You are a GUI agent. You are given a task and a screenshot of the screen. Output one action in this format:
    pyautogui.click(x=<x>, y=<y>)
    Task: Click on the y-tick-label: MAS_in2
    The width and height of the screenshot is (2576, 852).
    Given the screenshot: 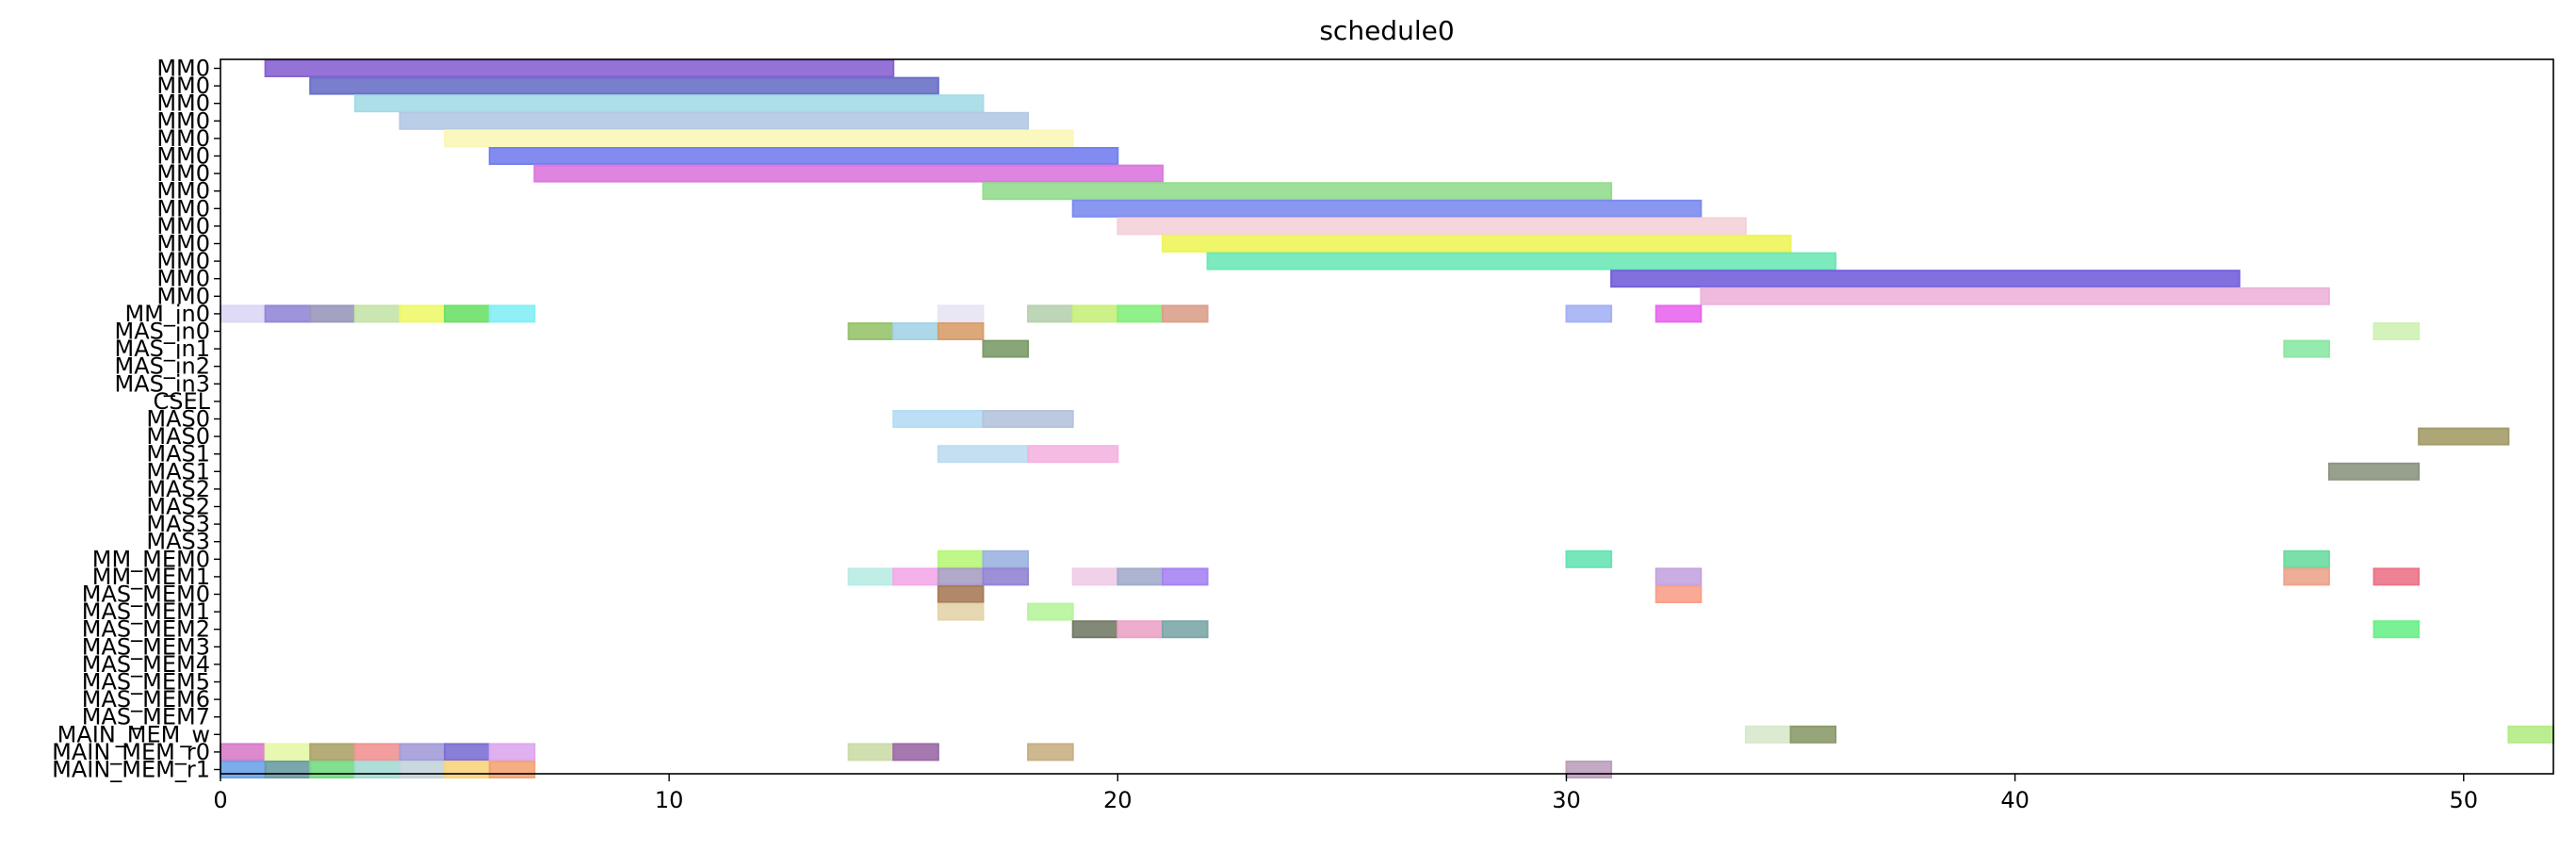 What is the action you would take?
    pyautogui.click(x=162, y=366)
    